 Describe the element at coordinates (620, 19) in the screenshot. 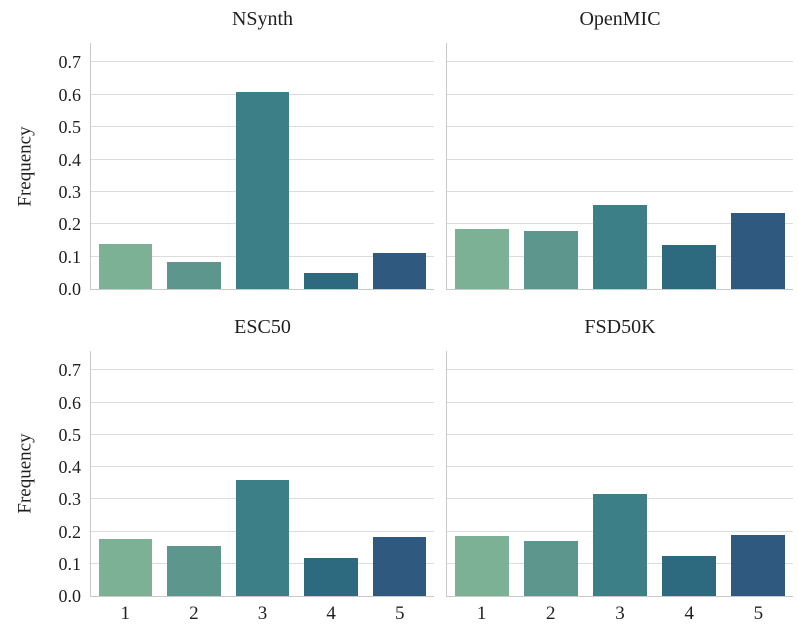

I see `subplot-title-openmic: OpenMIC` at that location.